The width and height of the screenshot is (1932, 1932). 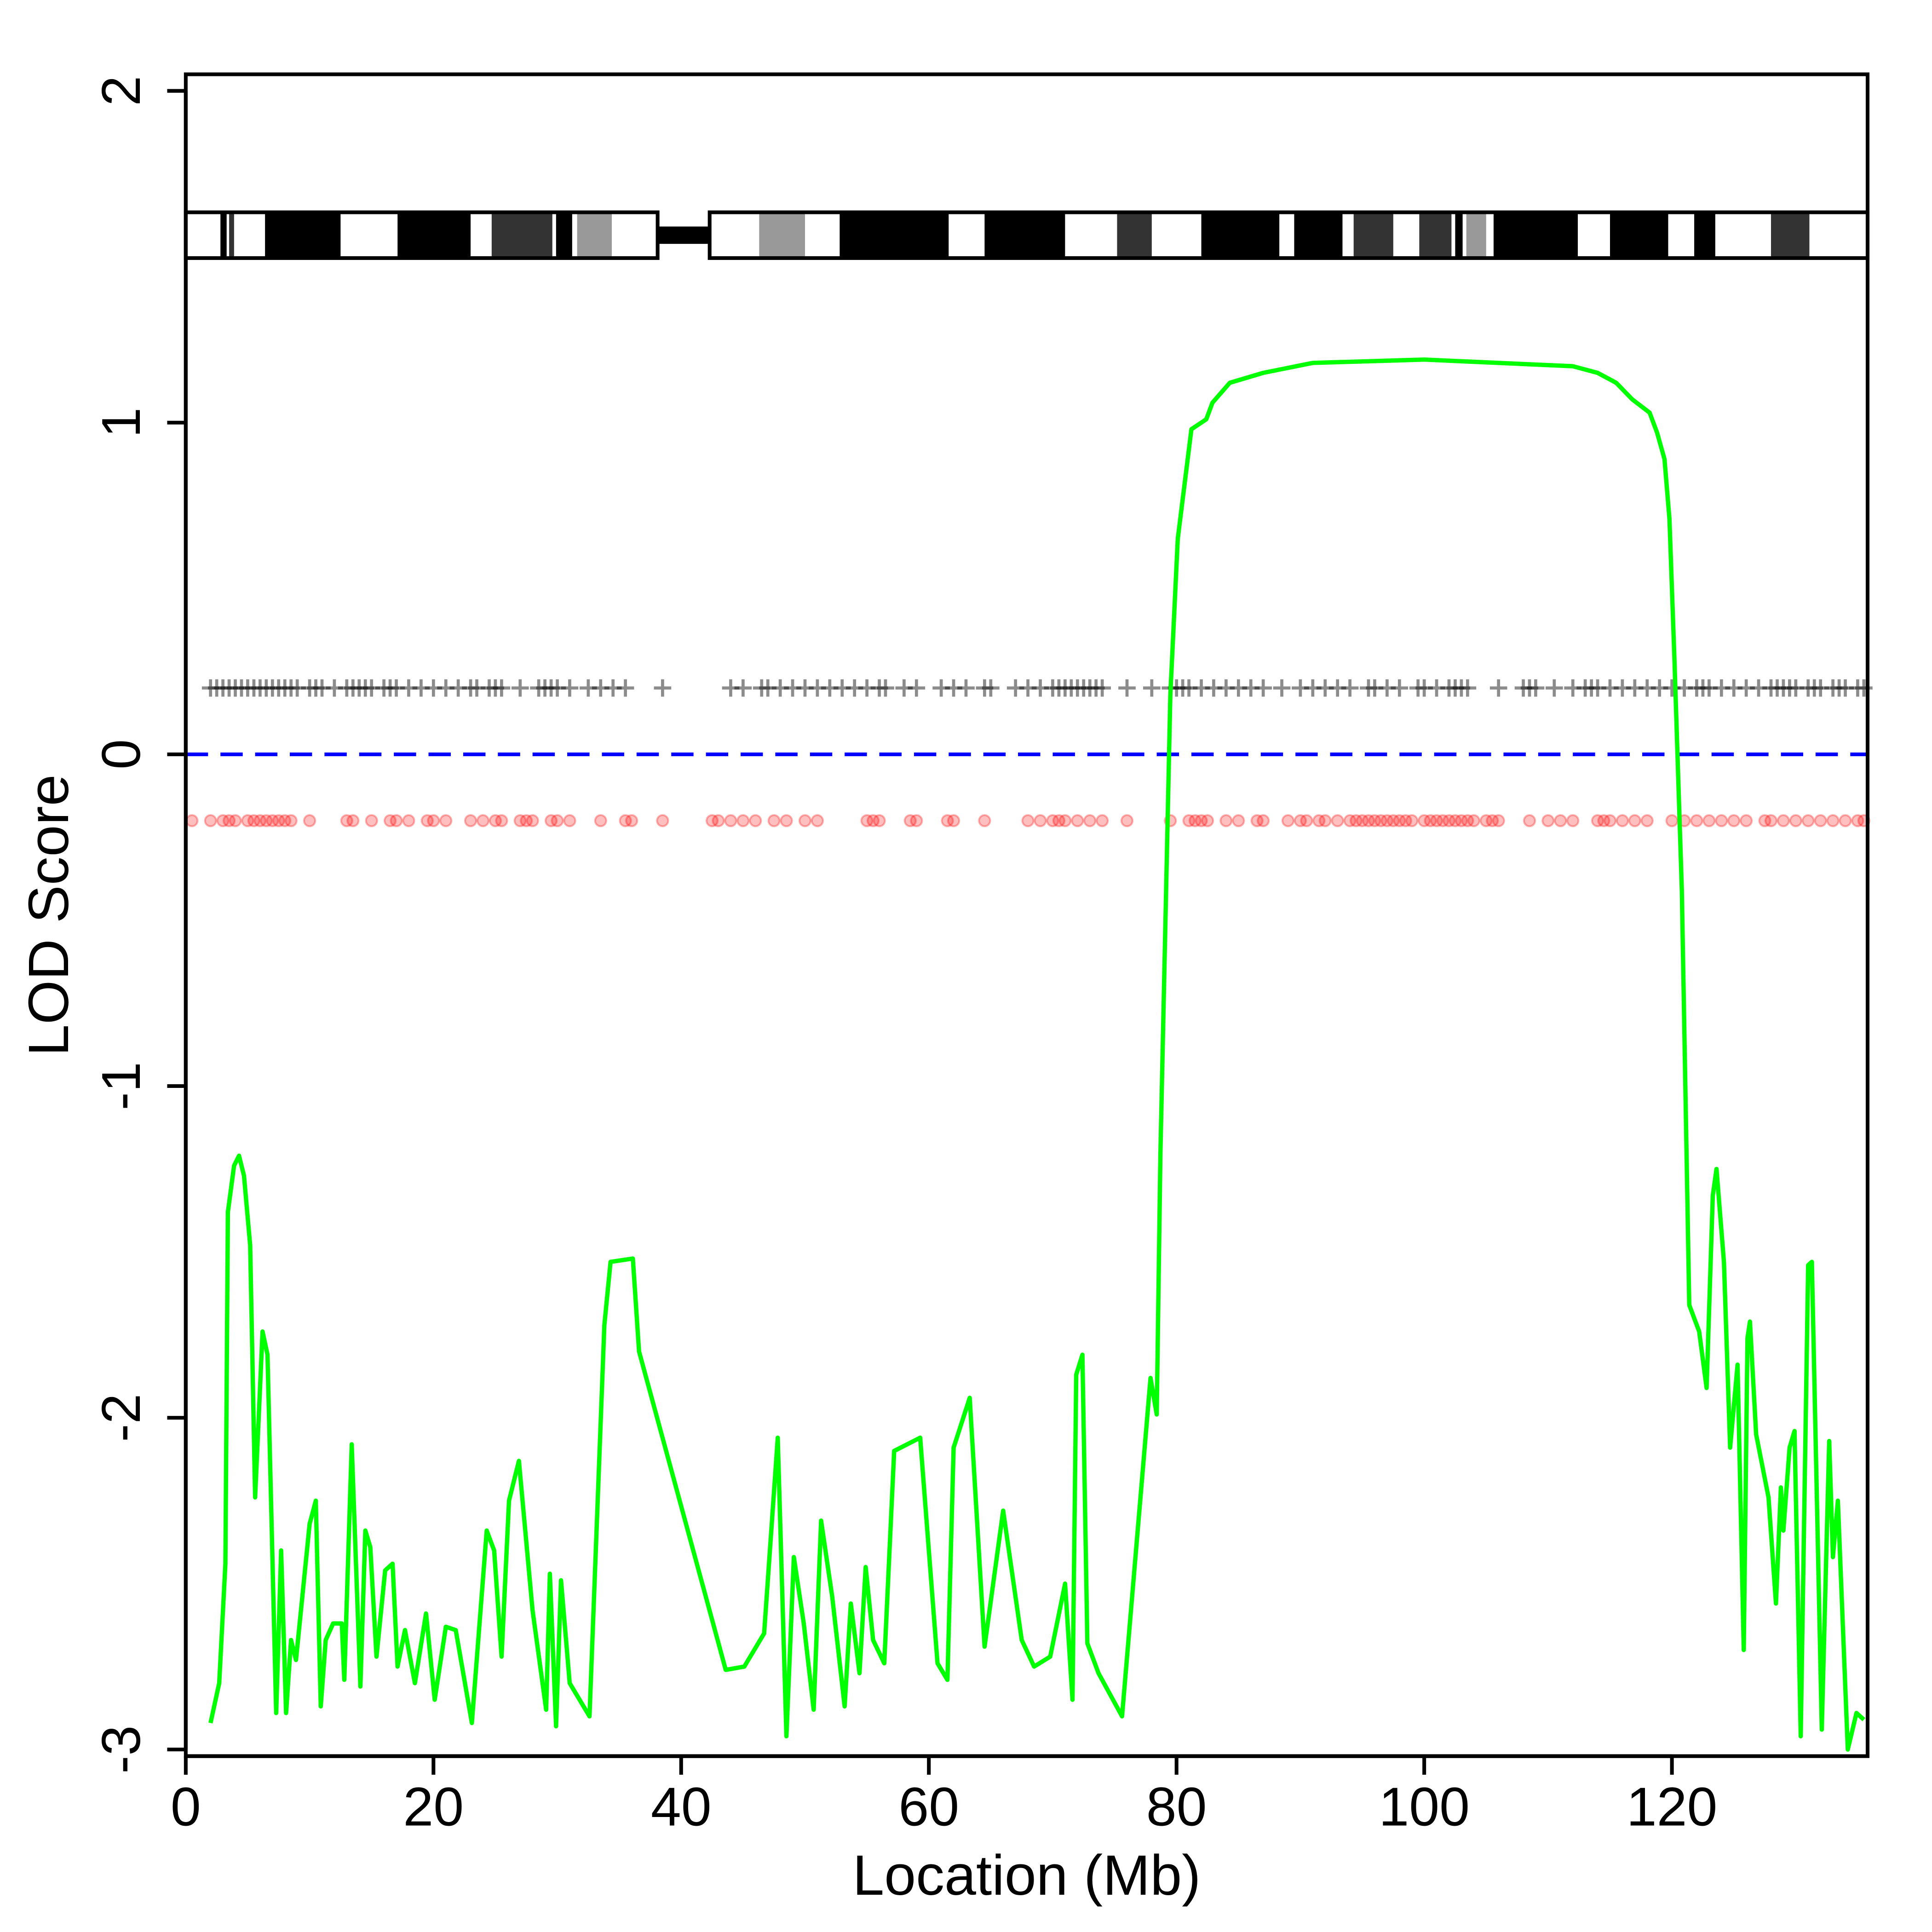 I want to click on x-tick-label: 100, so click(x=1424, y=1807).